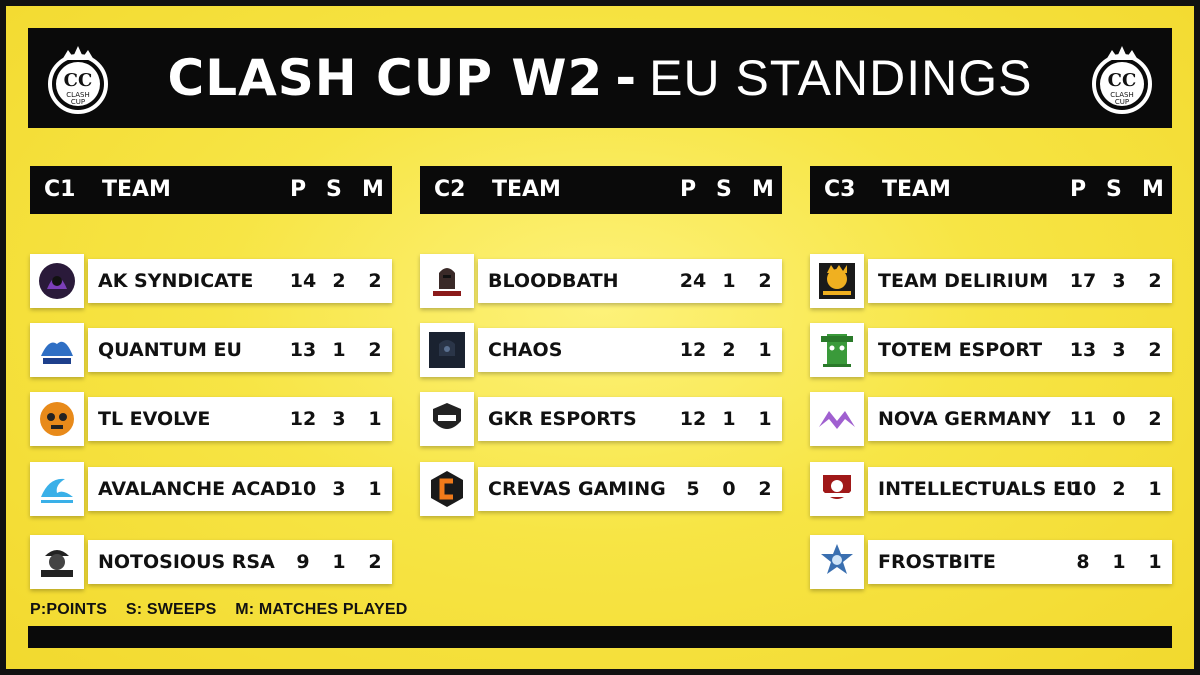  What do you see at coordinates (553, 281) in the screenshot?
I see `team-name: BLOODBATH` at bounding box center [553, 281].